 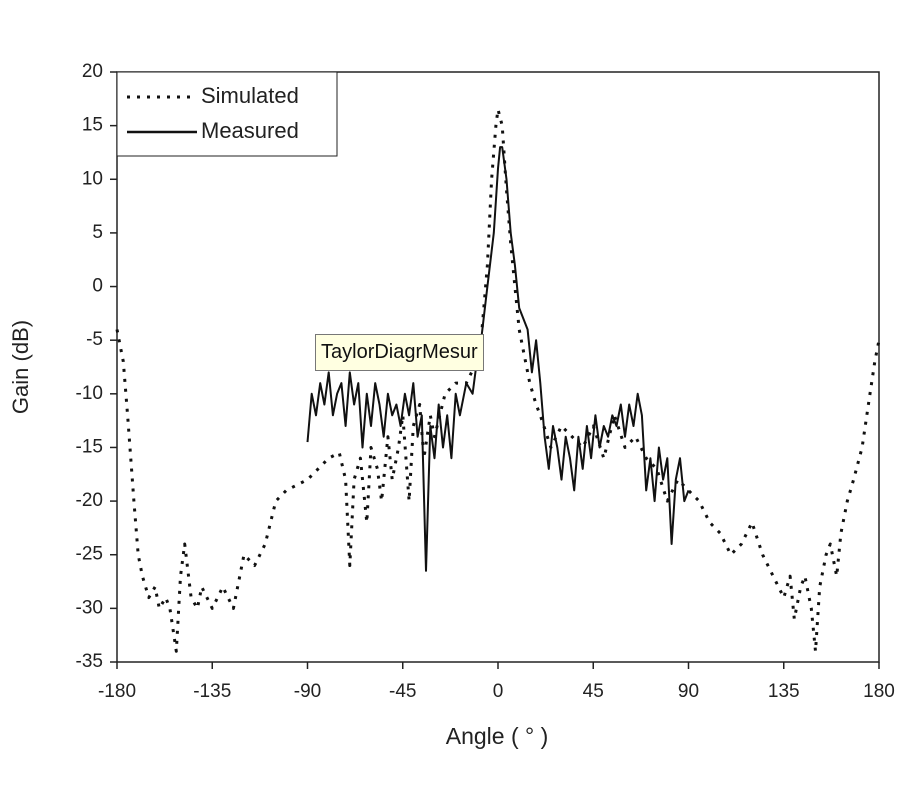 What do you see at coordinates (89, 446) in the screenshot?
I see `y-tick-label: -15` at bounding box center [89, 446].